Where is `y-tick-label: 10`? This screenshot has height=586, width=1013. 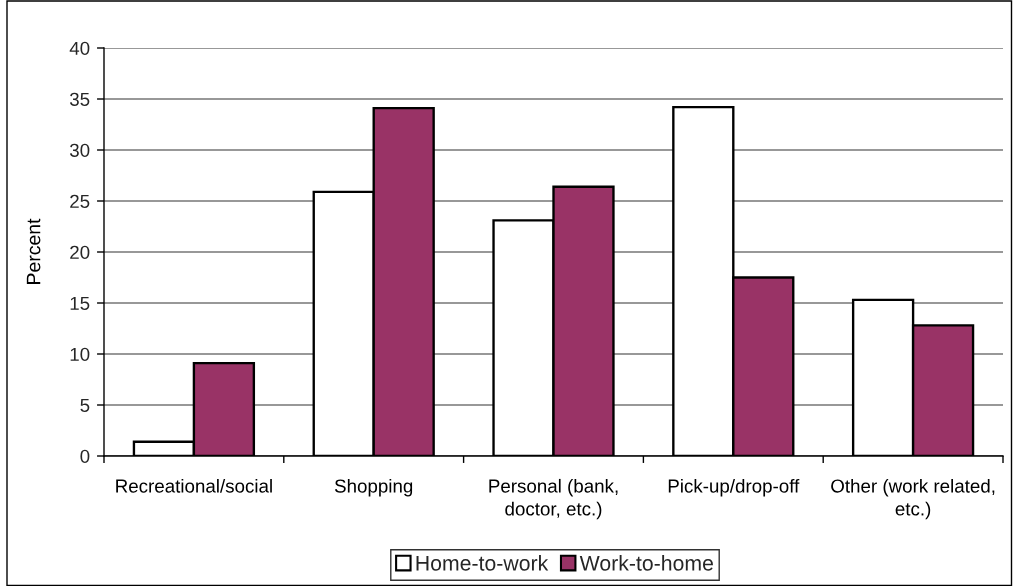
y-tick-label: 10 is located at coordinates (80, 354).